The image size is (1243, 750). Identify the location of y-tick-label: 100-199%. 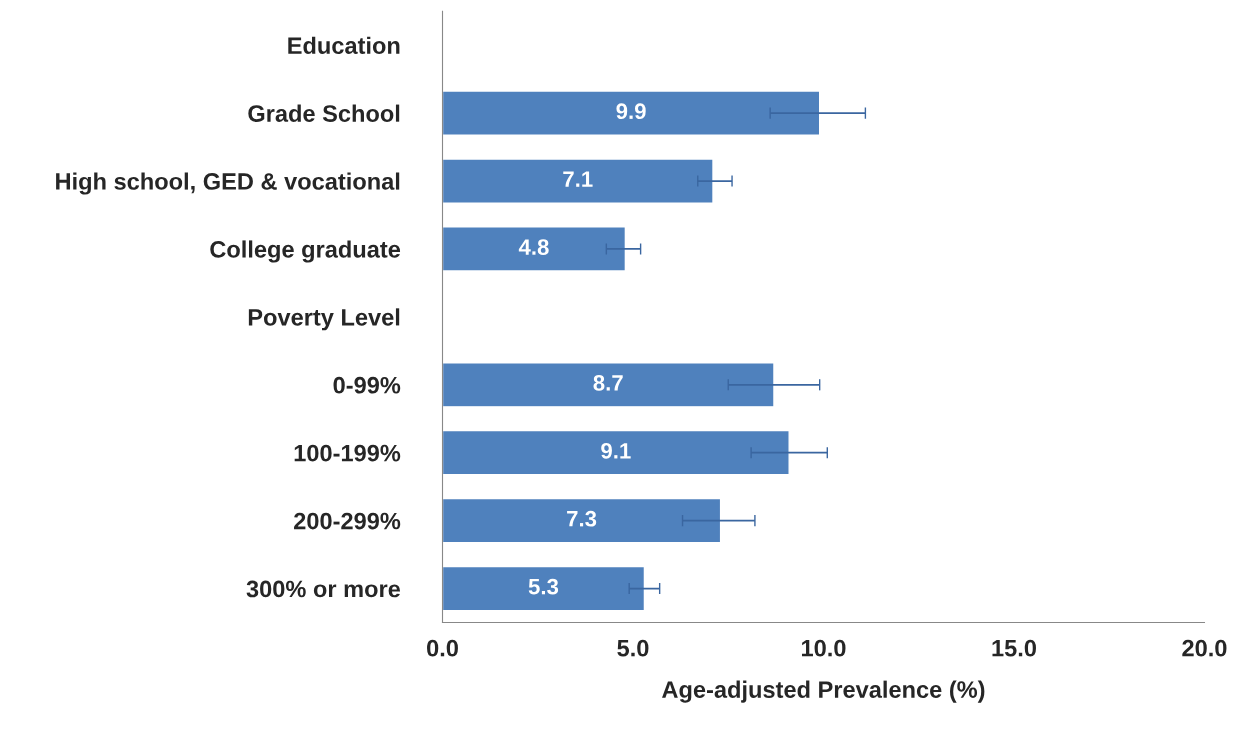
(347, 453).